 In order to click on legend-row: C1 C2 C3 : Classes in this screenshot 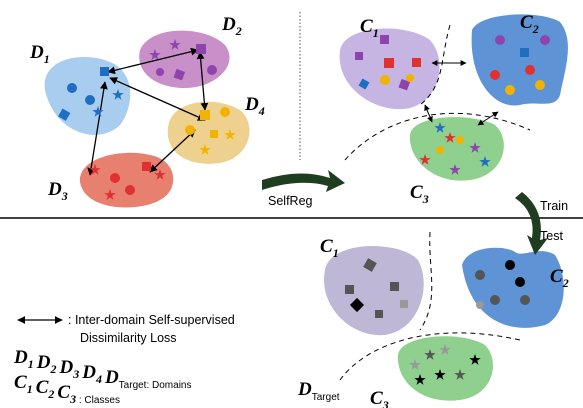, I will do `click(67, 389)`.